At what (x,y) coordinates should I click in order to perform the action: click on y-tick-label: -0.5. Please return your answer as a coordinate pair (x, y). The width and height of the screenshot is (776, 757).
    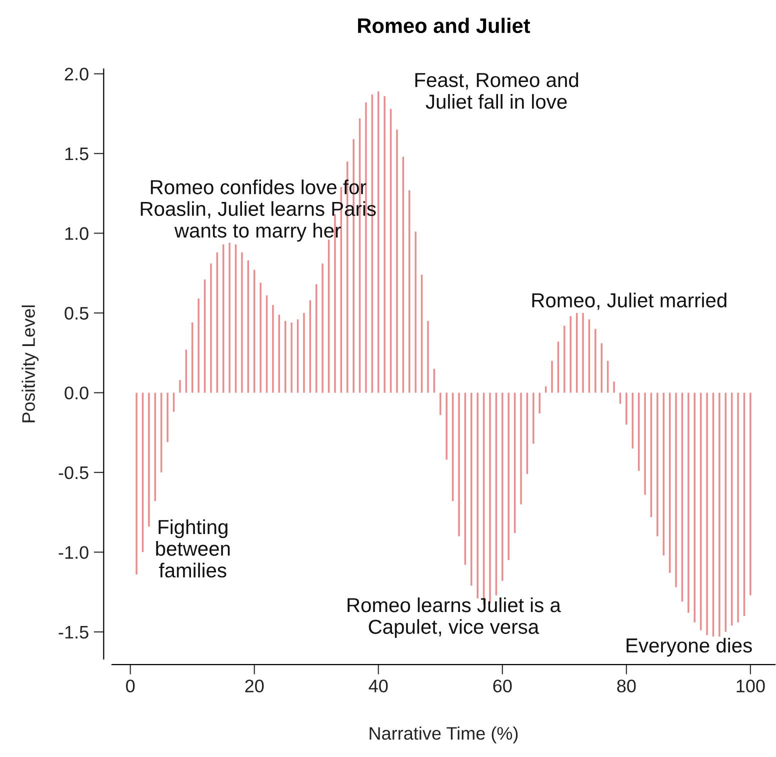
    Looking at the image, I should click on (73, 473).